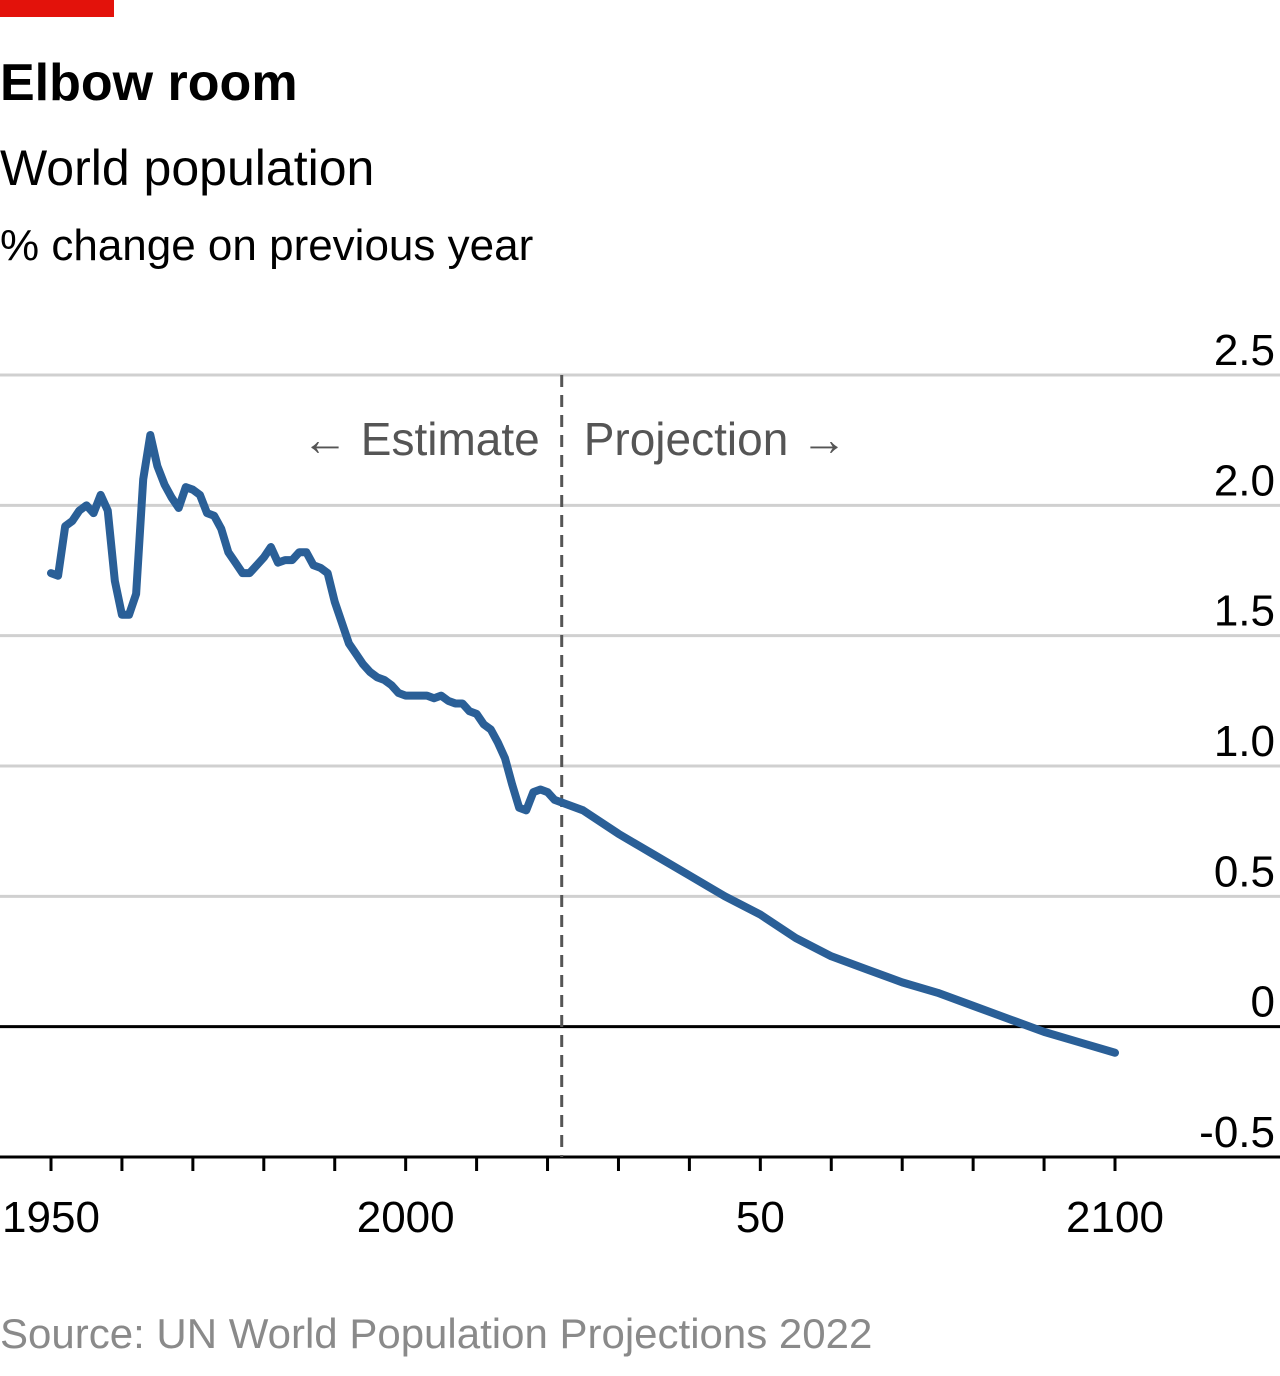  What do you see at coordinates (421, 439) in the screenshot?
I see `annotation: ← Estimate` at bounding box center [421, 439].